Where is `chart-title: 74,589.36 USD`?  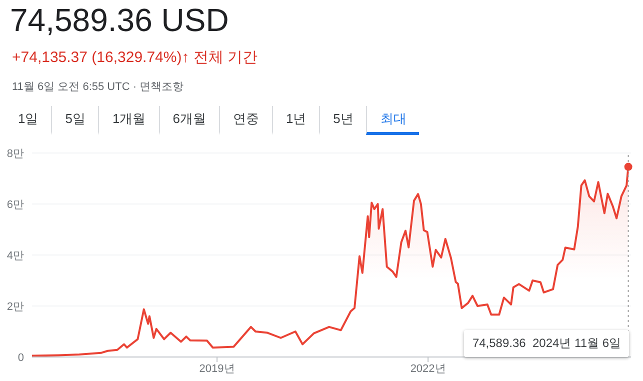
chart-title: 74,589.36 USD is located at coordinates (119, 20).